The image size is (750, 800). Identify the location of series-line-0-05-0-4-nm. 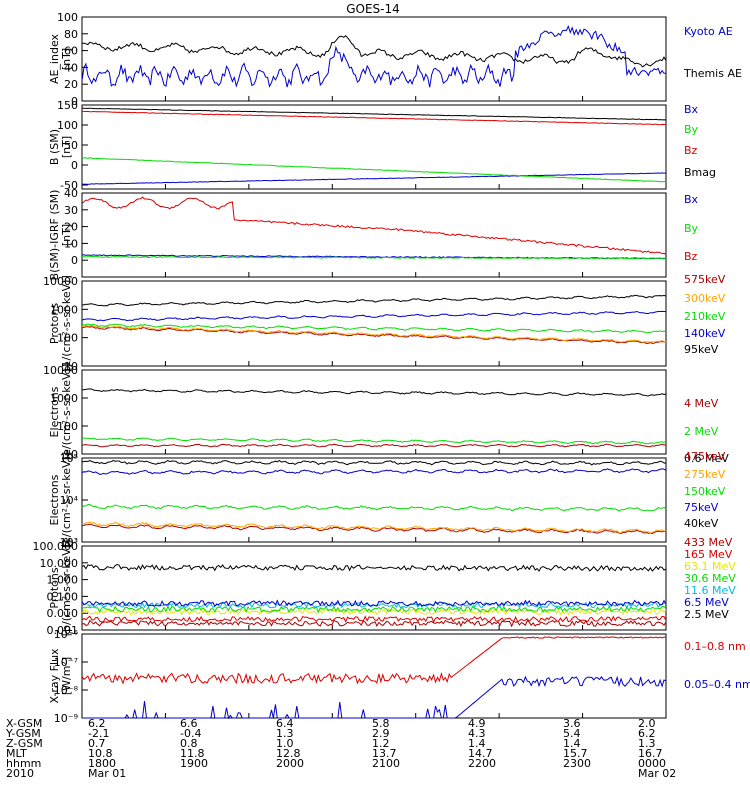
(374, 697).